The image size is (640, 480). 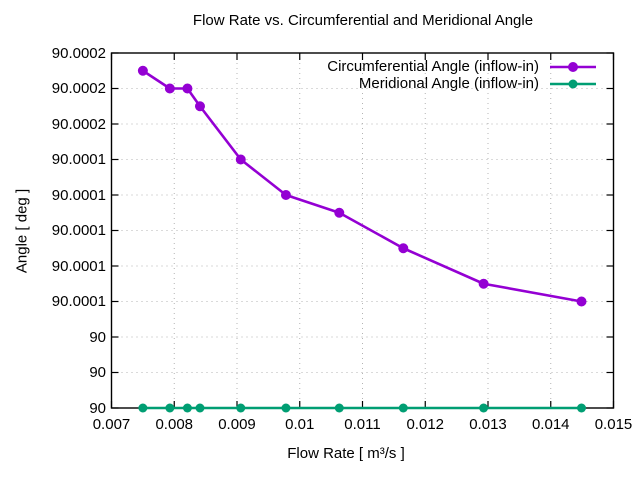 What do you see at coordinates (174, 424) in the screenshot?
I see `x-tick-label: 0.008` at bounding box center [174, 424].